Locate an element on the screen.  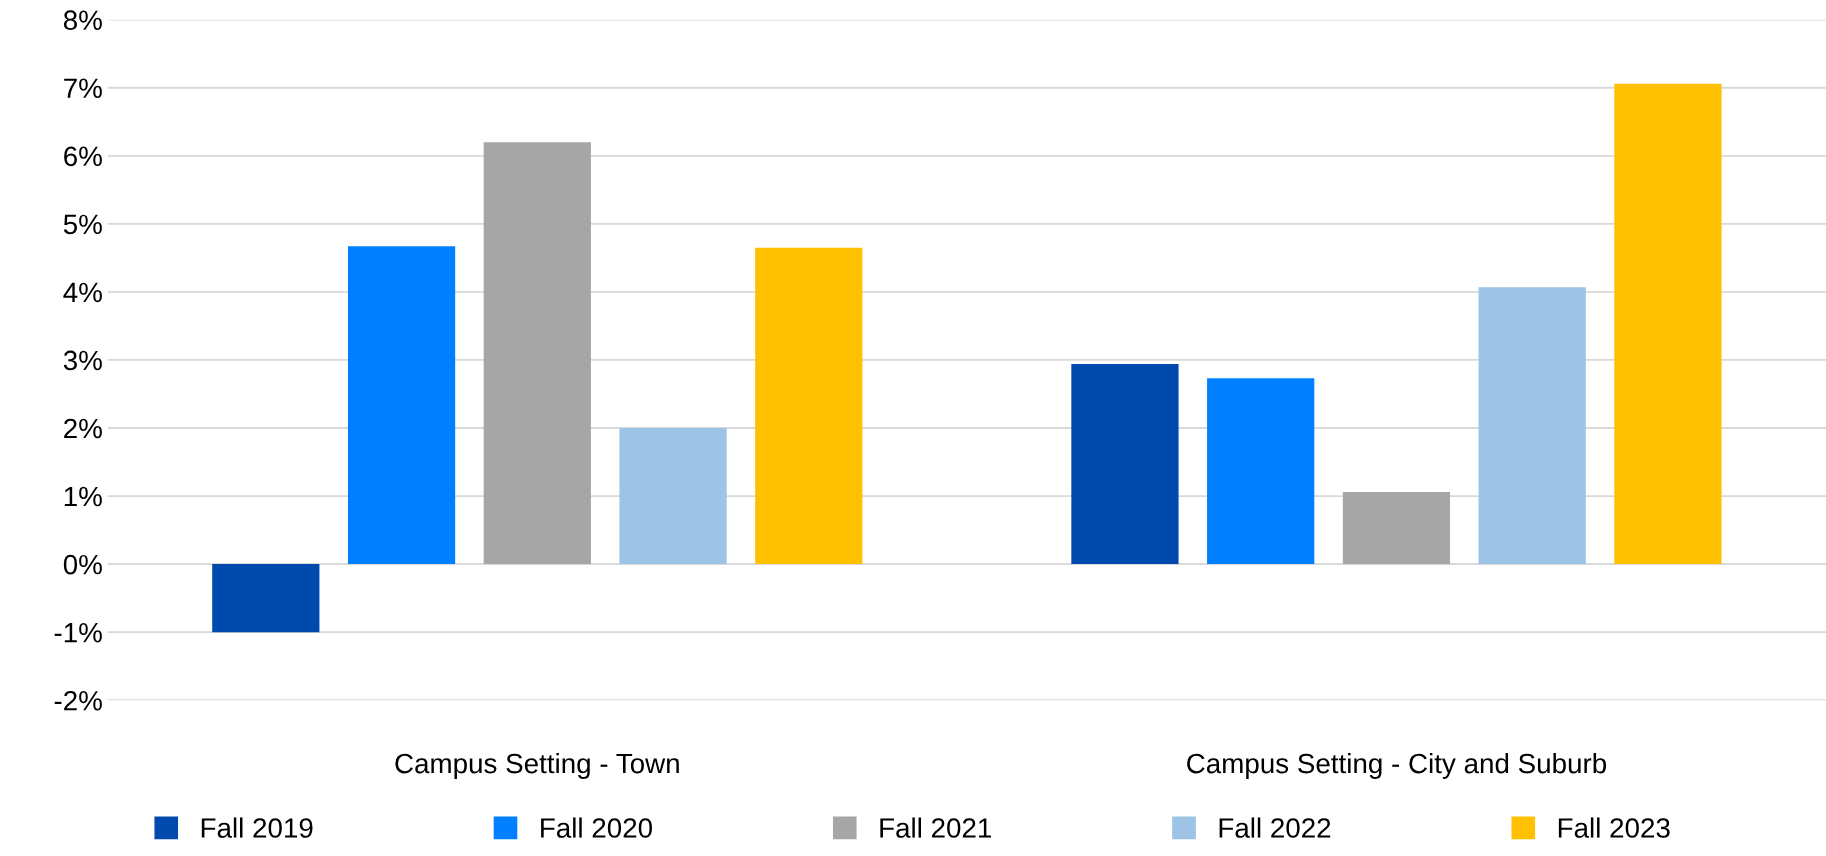
x-tick-label: Campus Setting - City and Suburb is located at coordinates (1397, 765).